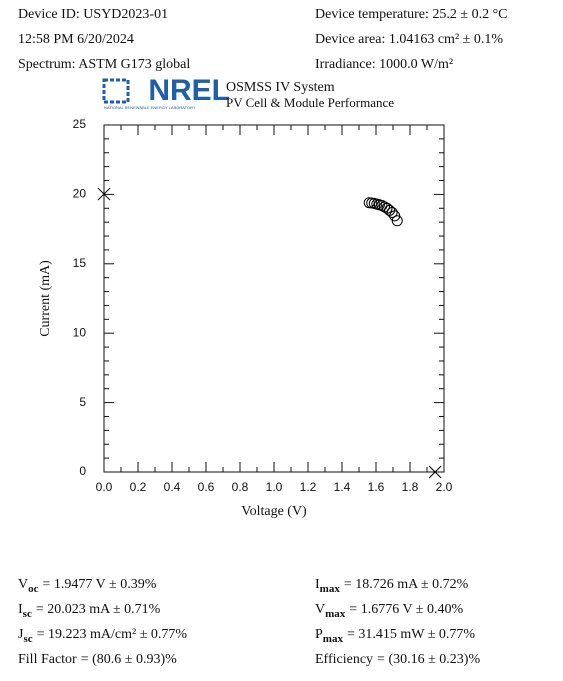 The width and height of the screenshot is (563, 681). Describe the element at coordinates (104, 487) in the screenshot. I see `x-tick-label: 0.0` at that location.